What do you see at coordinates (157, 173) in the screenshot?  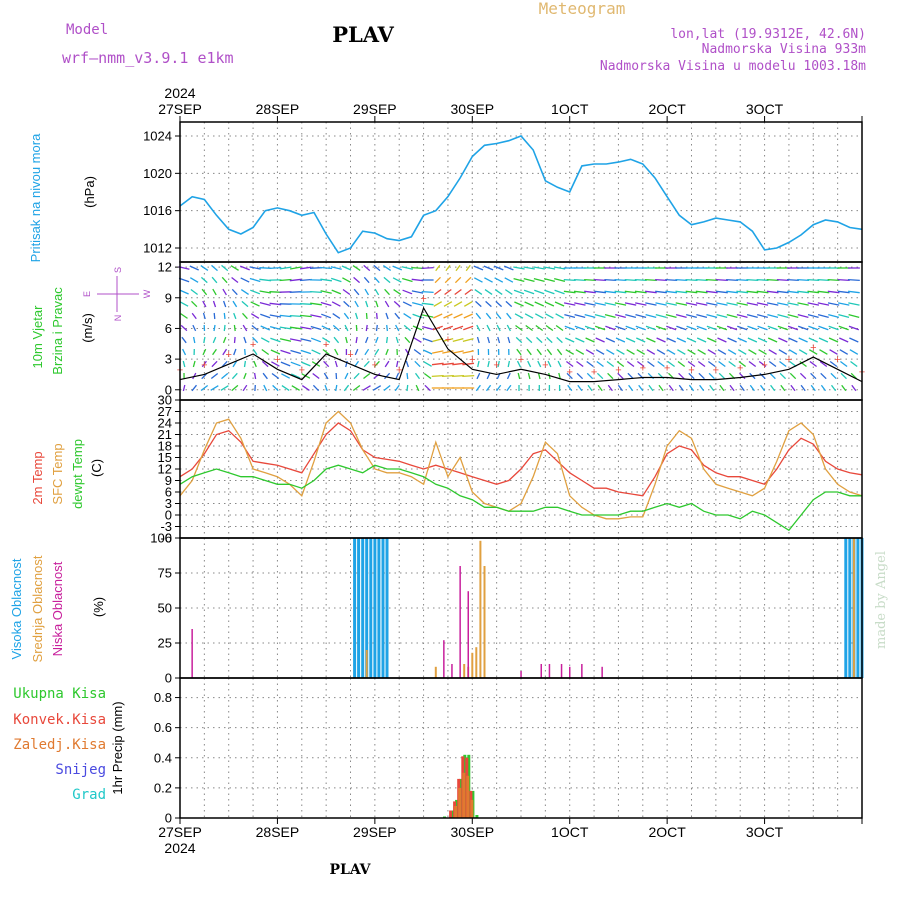 I see `y-tick-label: 1020` at bounding box center [157, 173].